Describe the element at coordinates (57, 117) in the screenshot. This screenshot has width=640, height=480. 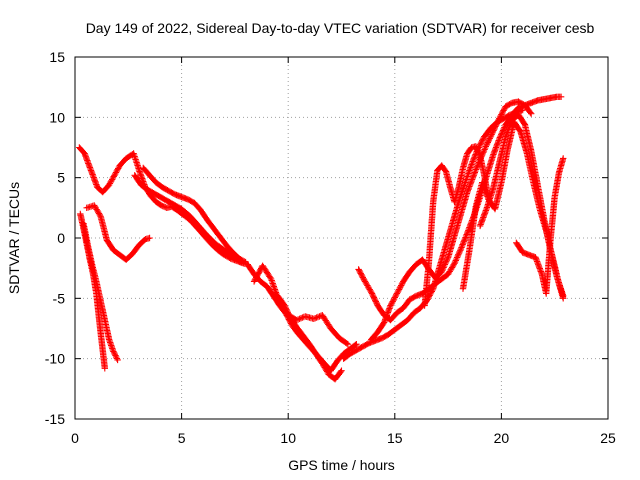
I see `y-tick-label: 10` at that location.